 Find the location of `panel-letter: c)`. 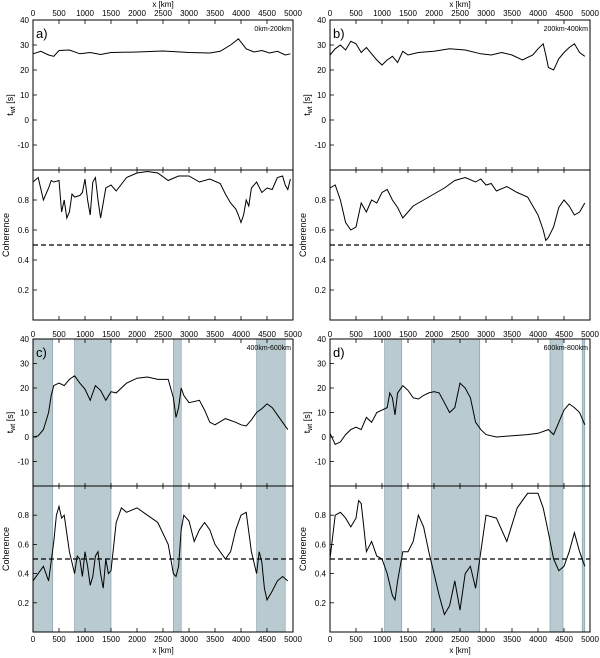

panel-letter: c) is located at coordinates (41, 352).